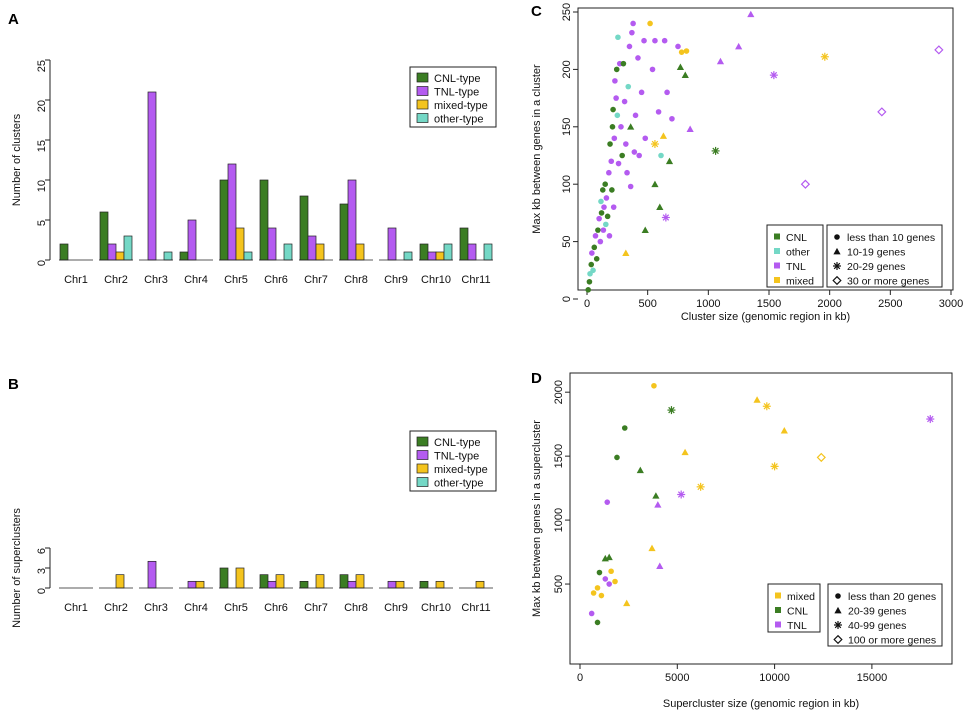 This screenshot has height=723, width=964. I want to click on bar-other-chr3, so click(168, 256).